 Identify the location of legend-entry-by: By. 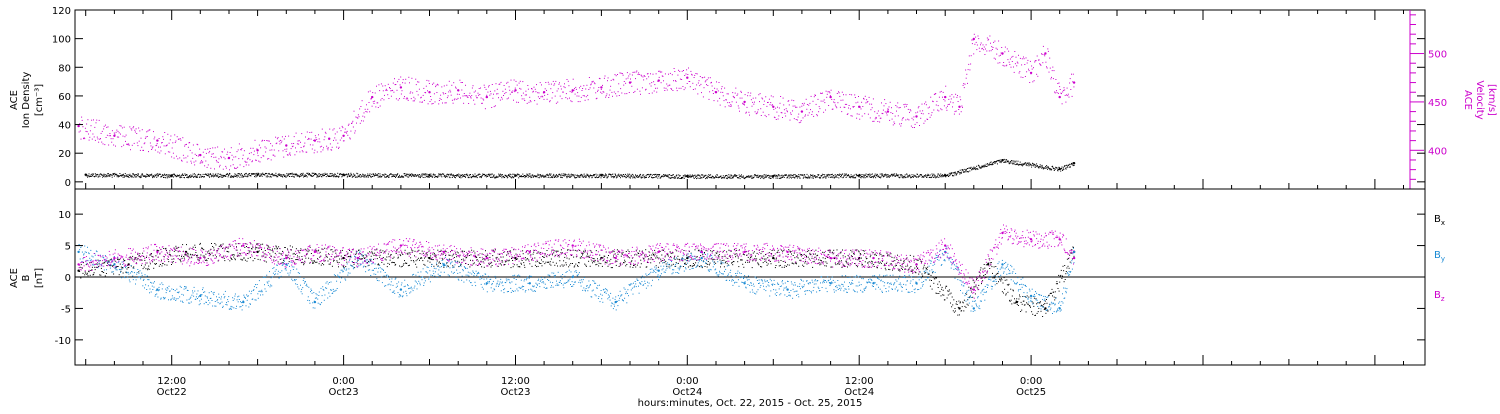
(1439, 256).